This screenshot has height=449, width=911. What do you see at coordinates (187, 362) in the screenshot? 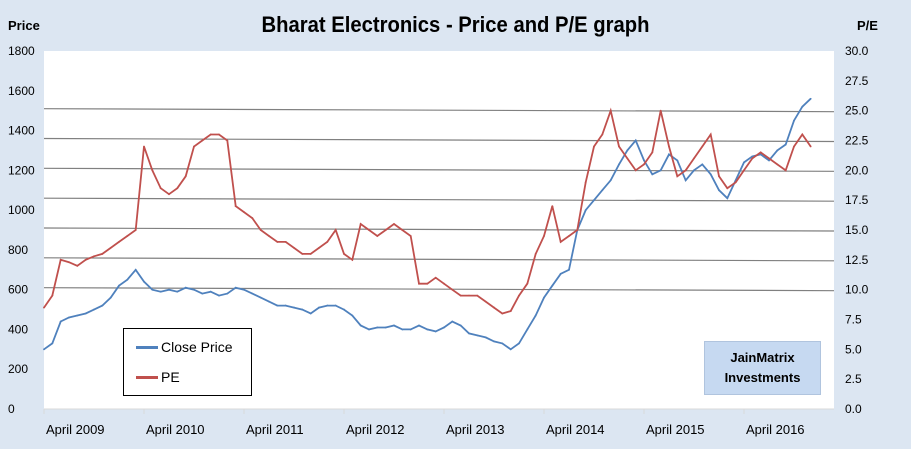
I see `legend: Close Price PE` at bounding box center [187, 362].